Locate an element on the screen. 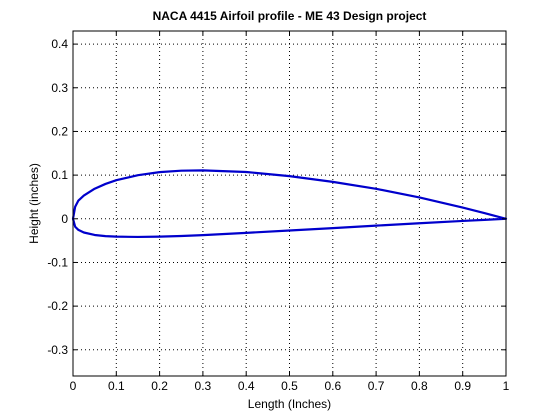  y-tick-label: 0.3 is located at coordinates (59, 88).